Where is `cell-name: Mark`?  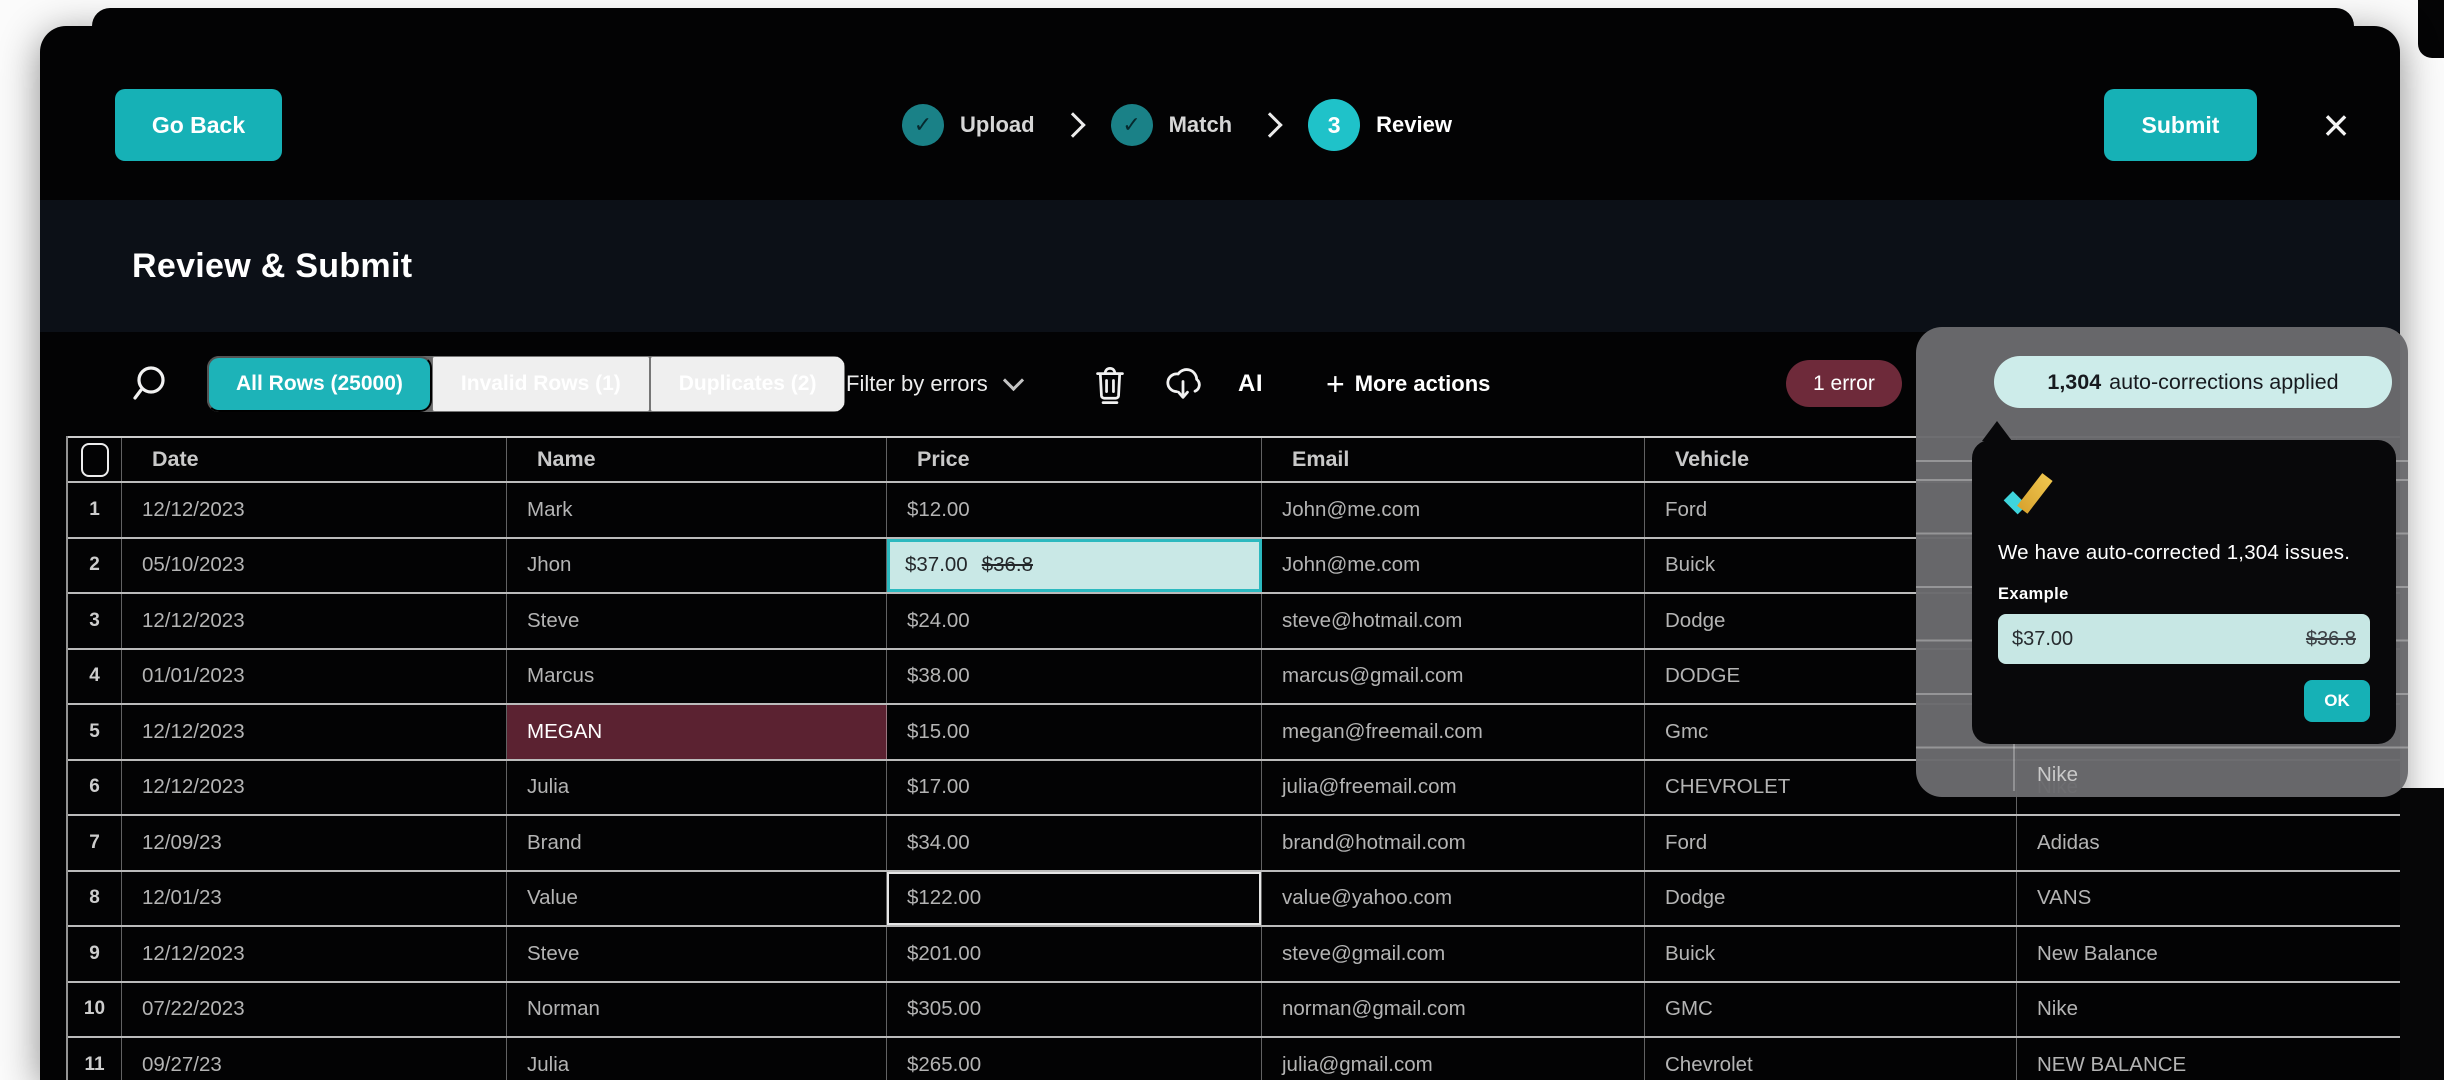
cell-name: Mark is located at coordinates (697, 510).